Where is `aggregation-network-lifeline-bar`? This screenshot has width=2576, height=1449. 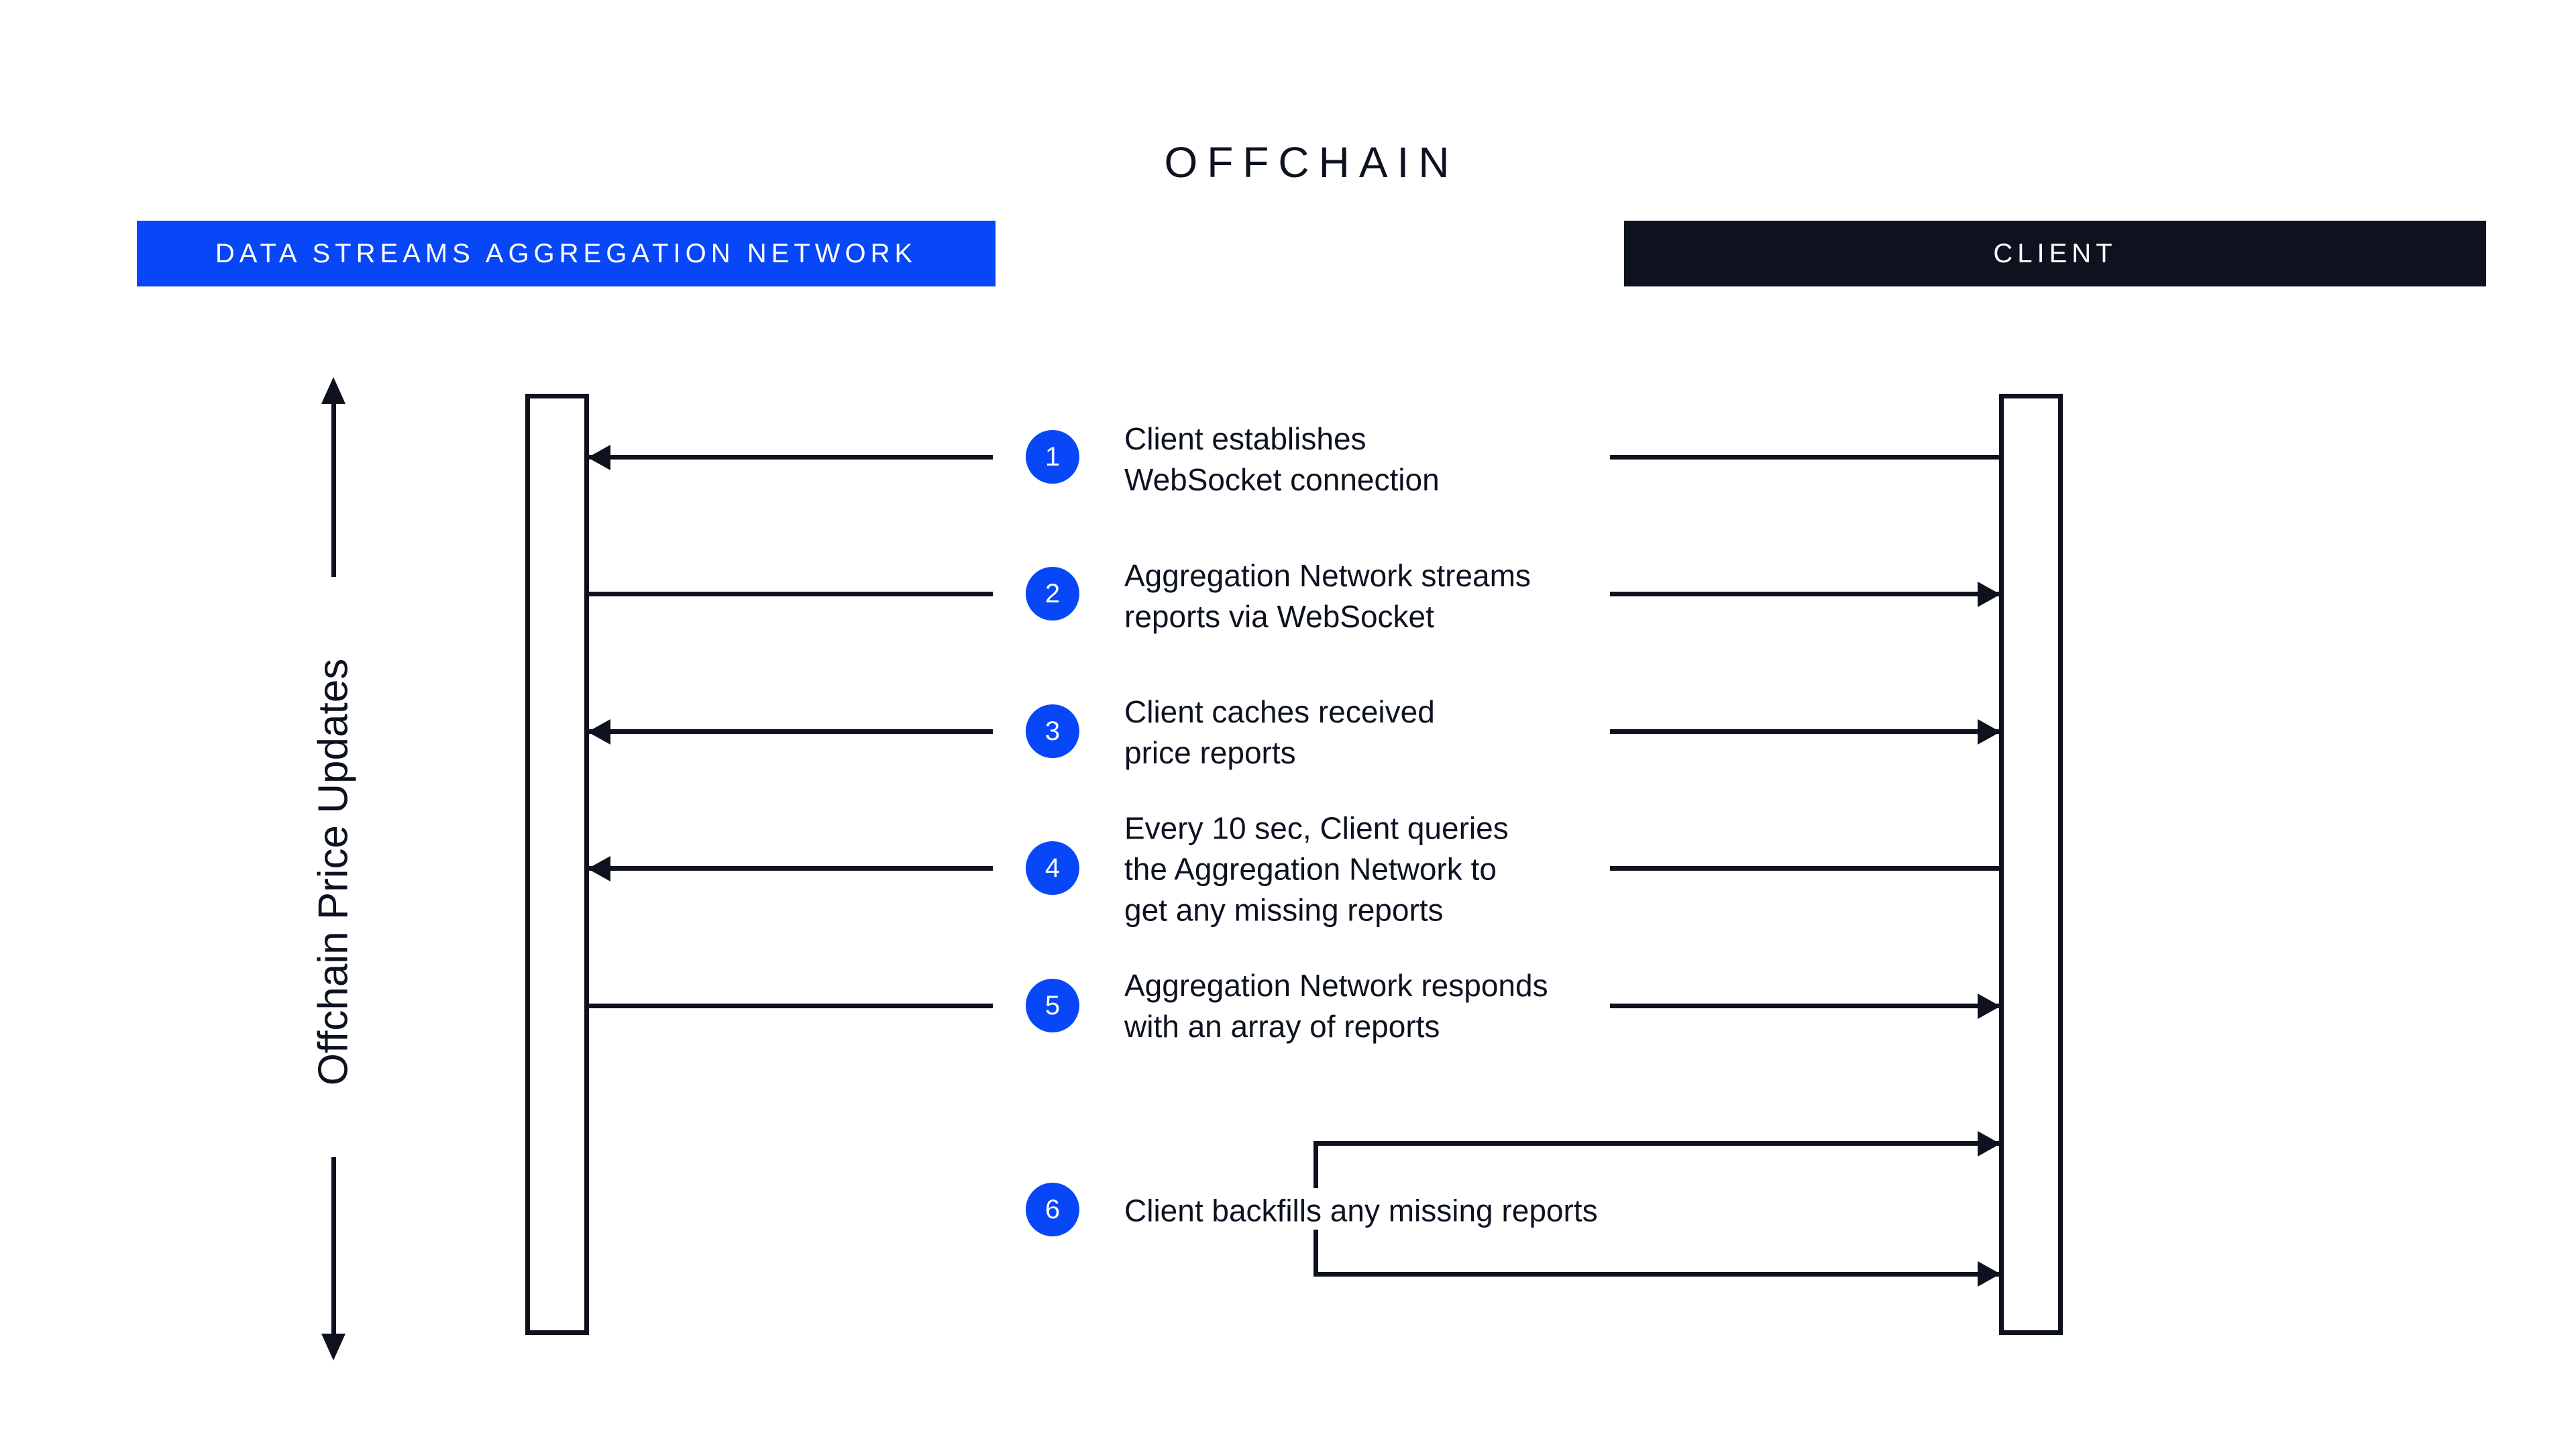 aggregation-network-lifeline-bar is located at coordinates (557, 864).